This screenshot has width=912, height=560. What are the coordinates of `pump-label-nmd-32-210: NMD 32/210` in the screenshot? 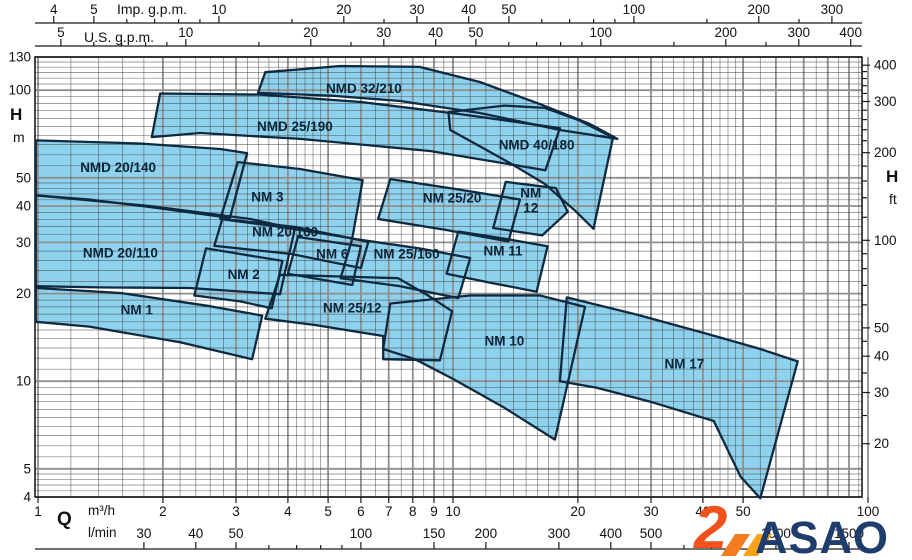 It's located at (364, 88).